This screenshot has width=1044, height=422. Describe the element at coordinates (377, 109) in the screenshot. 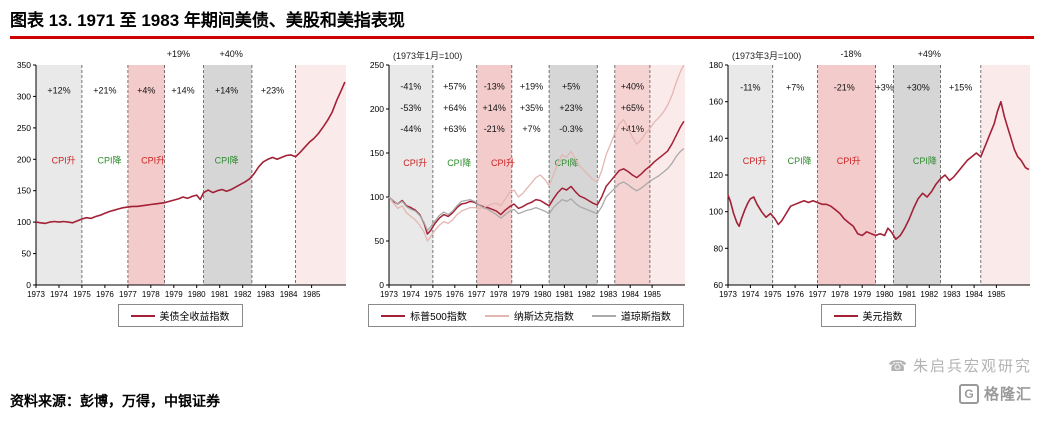

I see `y-tick-label: 200` at that location.